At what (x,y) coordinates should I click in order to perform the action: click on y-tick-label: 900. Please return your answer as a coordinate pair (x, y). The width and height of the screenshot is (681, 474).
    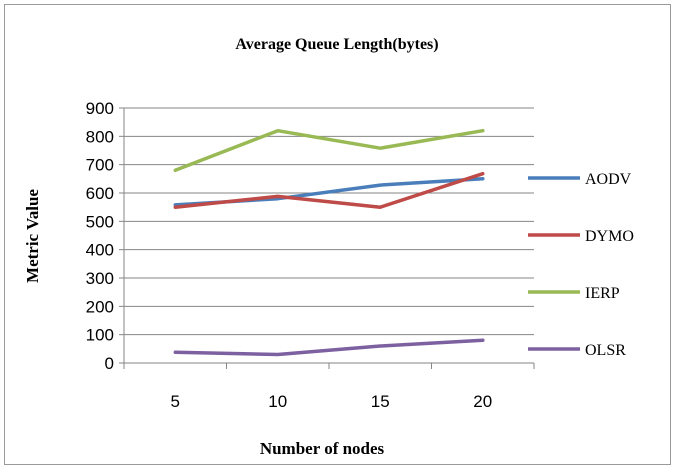
    Looking at the image, I should click on (100, 108).